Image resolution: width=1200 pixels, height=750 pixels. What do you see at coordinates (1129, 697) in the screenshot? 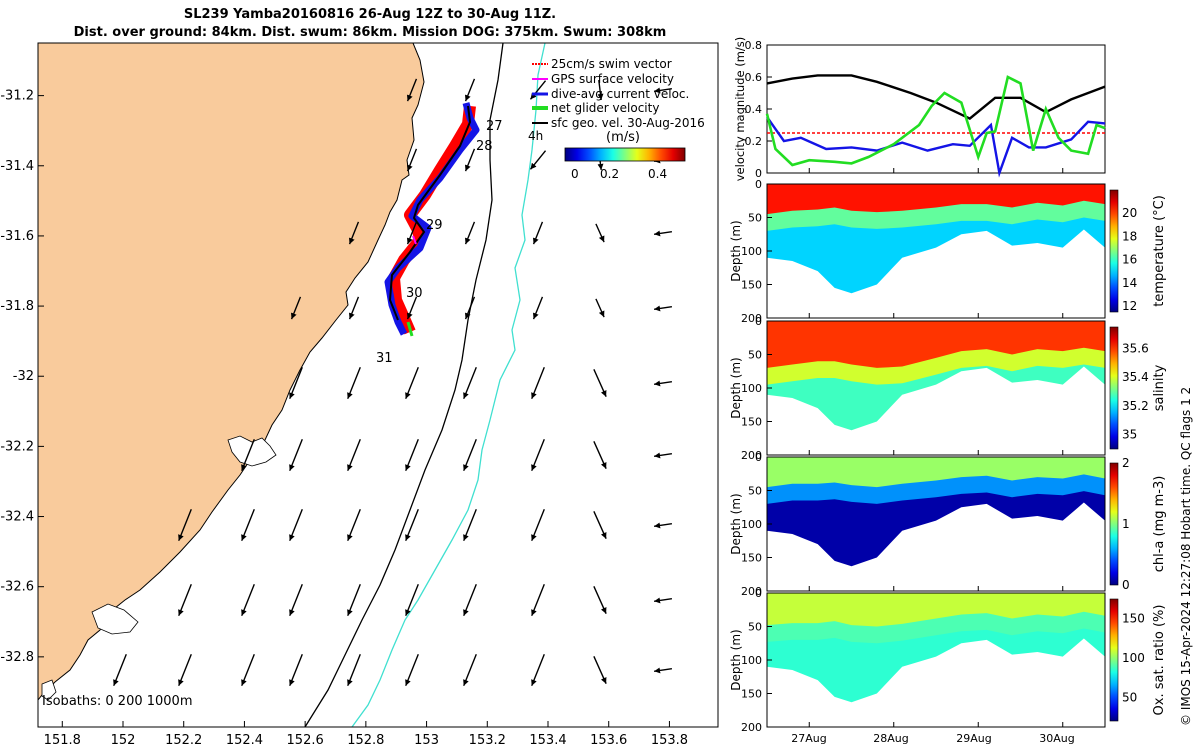
I see `colorbar-tick: 50` at bounding box center [1129, 697].